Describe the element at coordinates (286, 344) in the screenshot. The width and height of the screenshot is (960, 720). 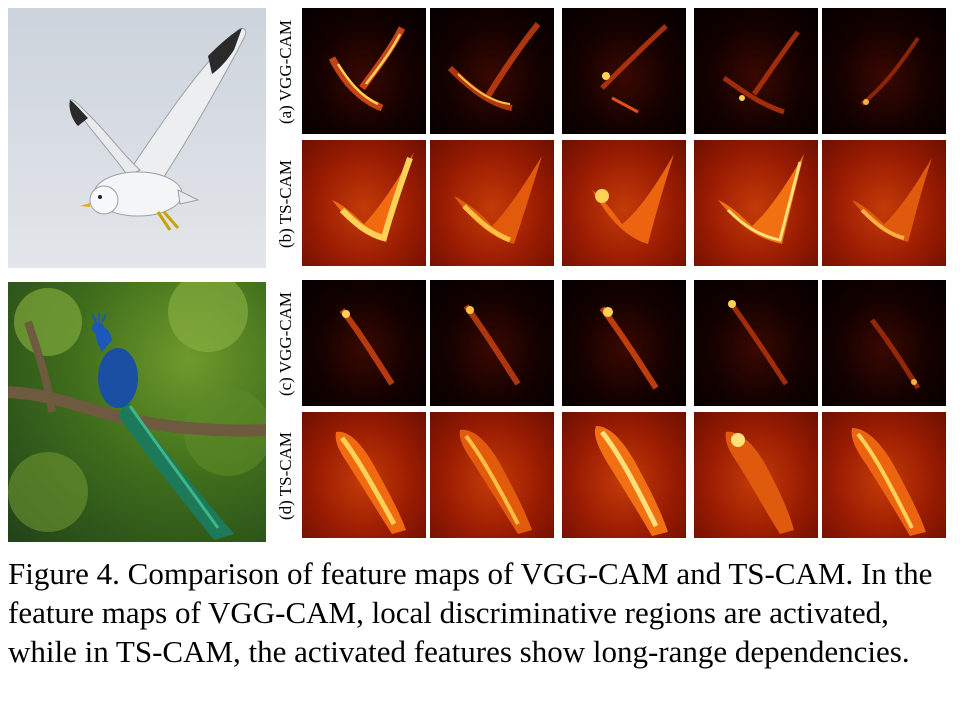
I see `row-label-c: (c) VGG-CAM` at that location.